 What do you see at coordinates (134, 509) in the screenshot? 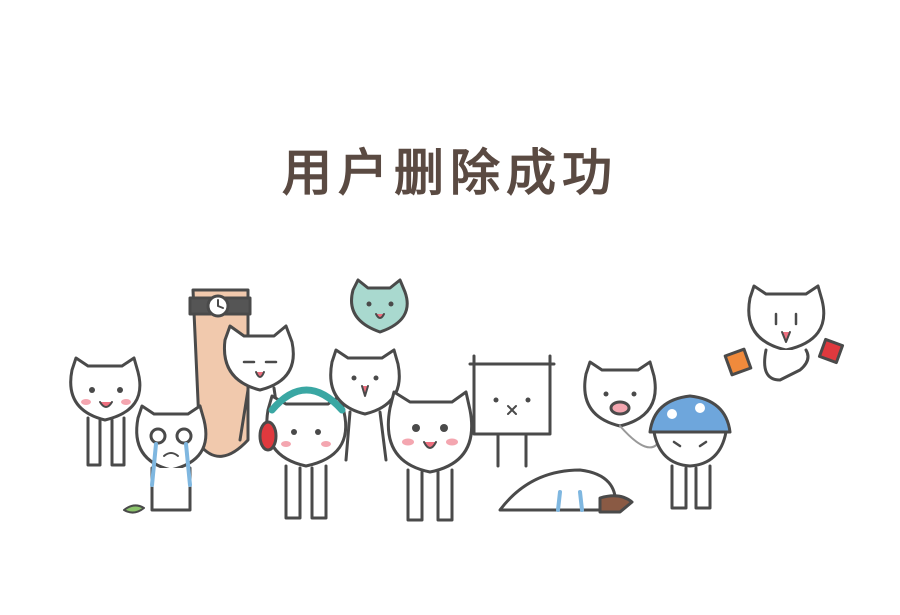
I see `leaf-icon` at bounding box center [134, 509].